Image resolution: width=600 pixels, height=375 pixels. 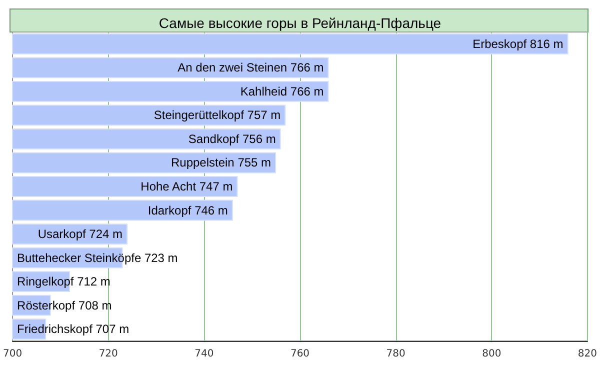 I want to click on data-label: Ruppelstein 755 m, so click(x=221, y=163).